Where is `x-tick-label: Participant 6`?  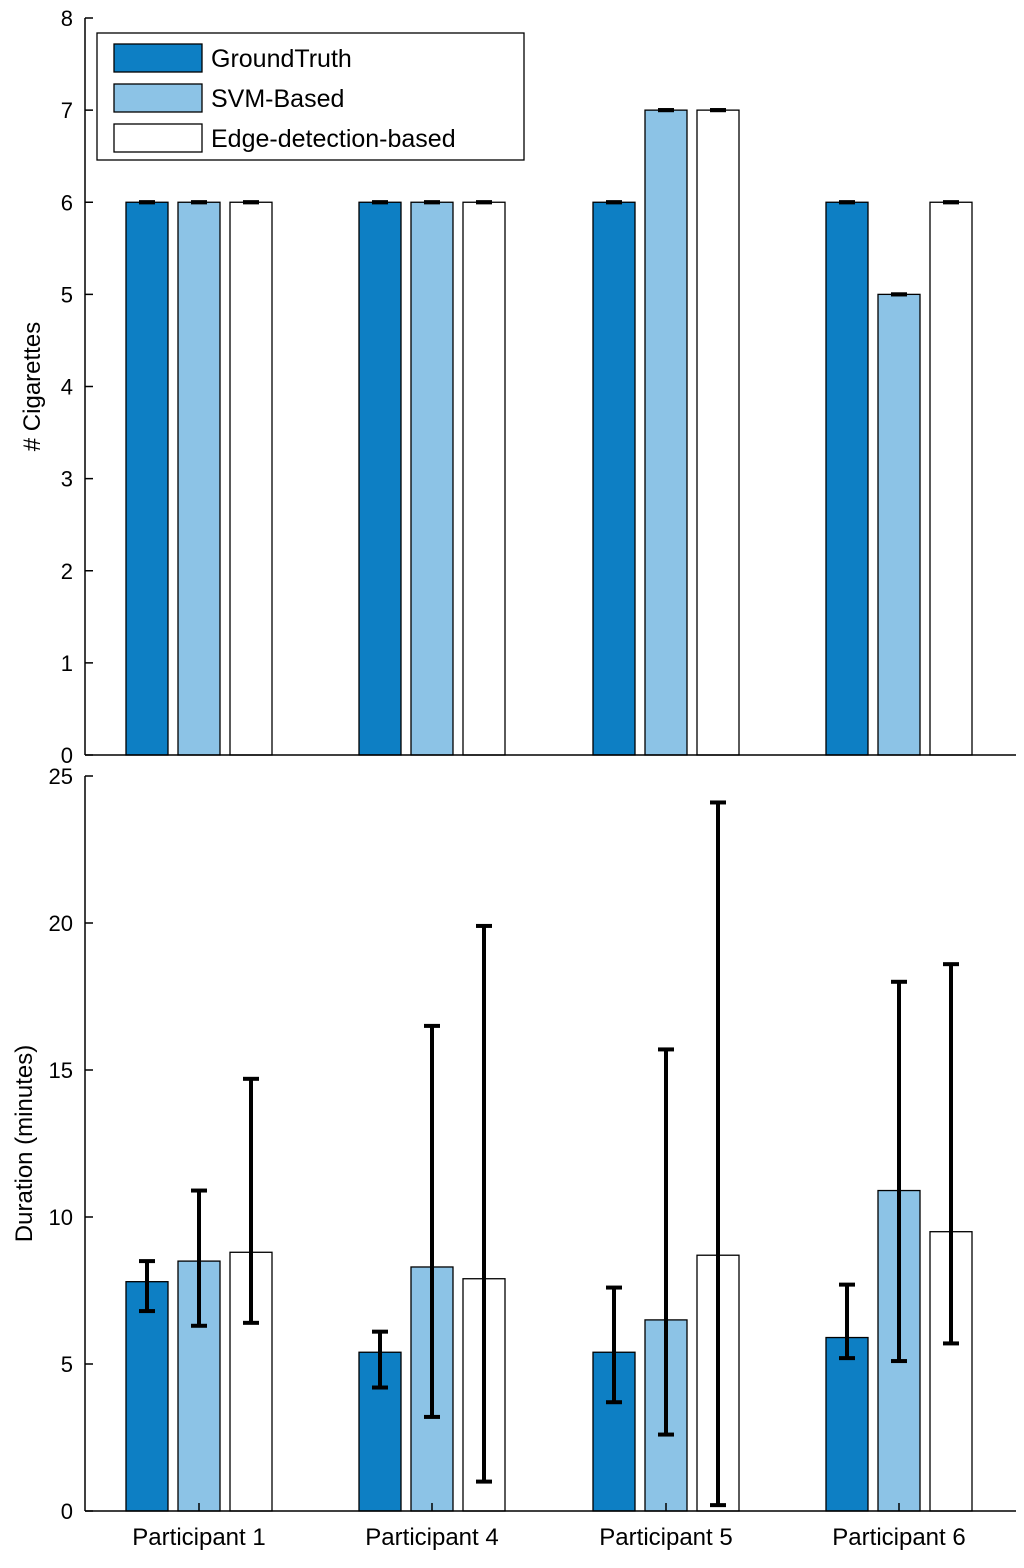
x-tick-label: Participant 6 is located at coordinates (898, 1537).